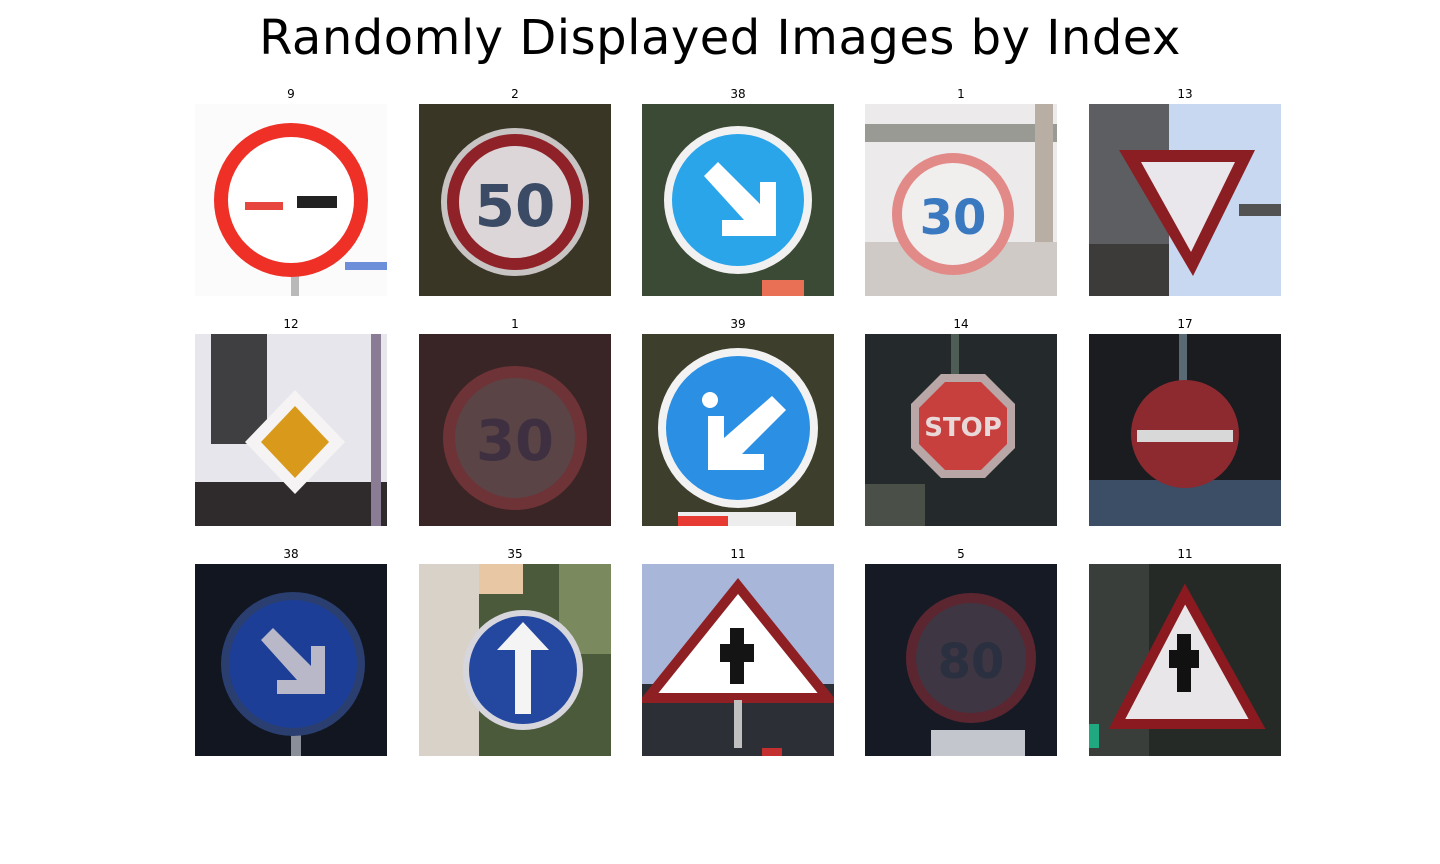 The width and height of the screenshot is (1440, 864). What do you see at coordinates (291, 94) in the screenshot?
I see `image-index-label: 9` at bounding box center [291, 94].